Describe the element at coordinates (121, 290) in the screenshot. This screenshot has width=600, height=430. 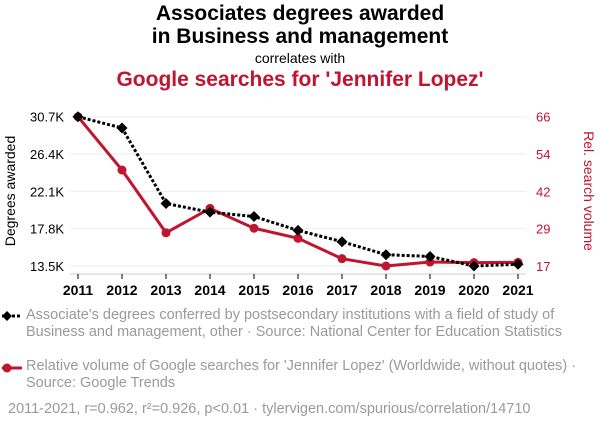
I see `x-tick-label: 2012` at that location.